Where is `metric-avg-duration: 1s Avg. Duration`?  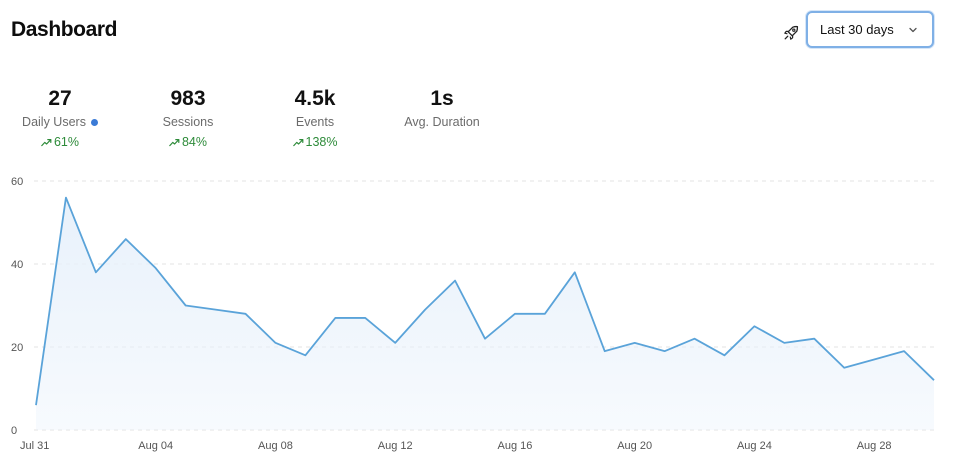
metric-avg-duration: 1s Avg. Duration is located at coordinates (442, 108).